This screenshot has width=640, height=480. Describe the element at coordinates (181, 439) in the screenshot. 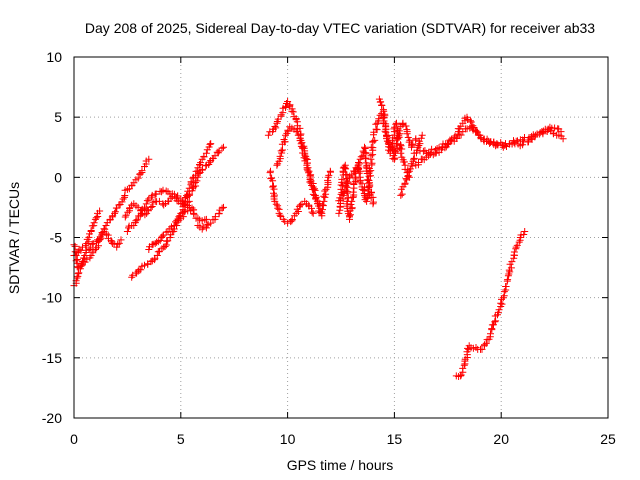

I see `x-tick-label: 5` at that location.